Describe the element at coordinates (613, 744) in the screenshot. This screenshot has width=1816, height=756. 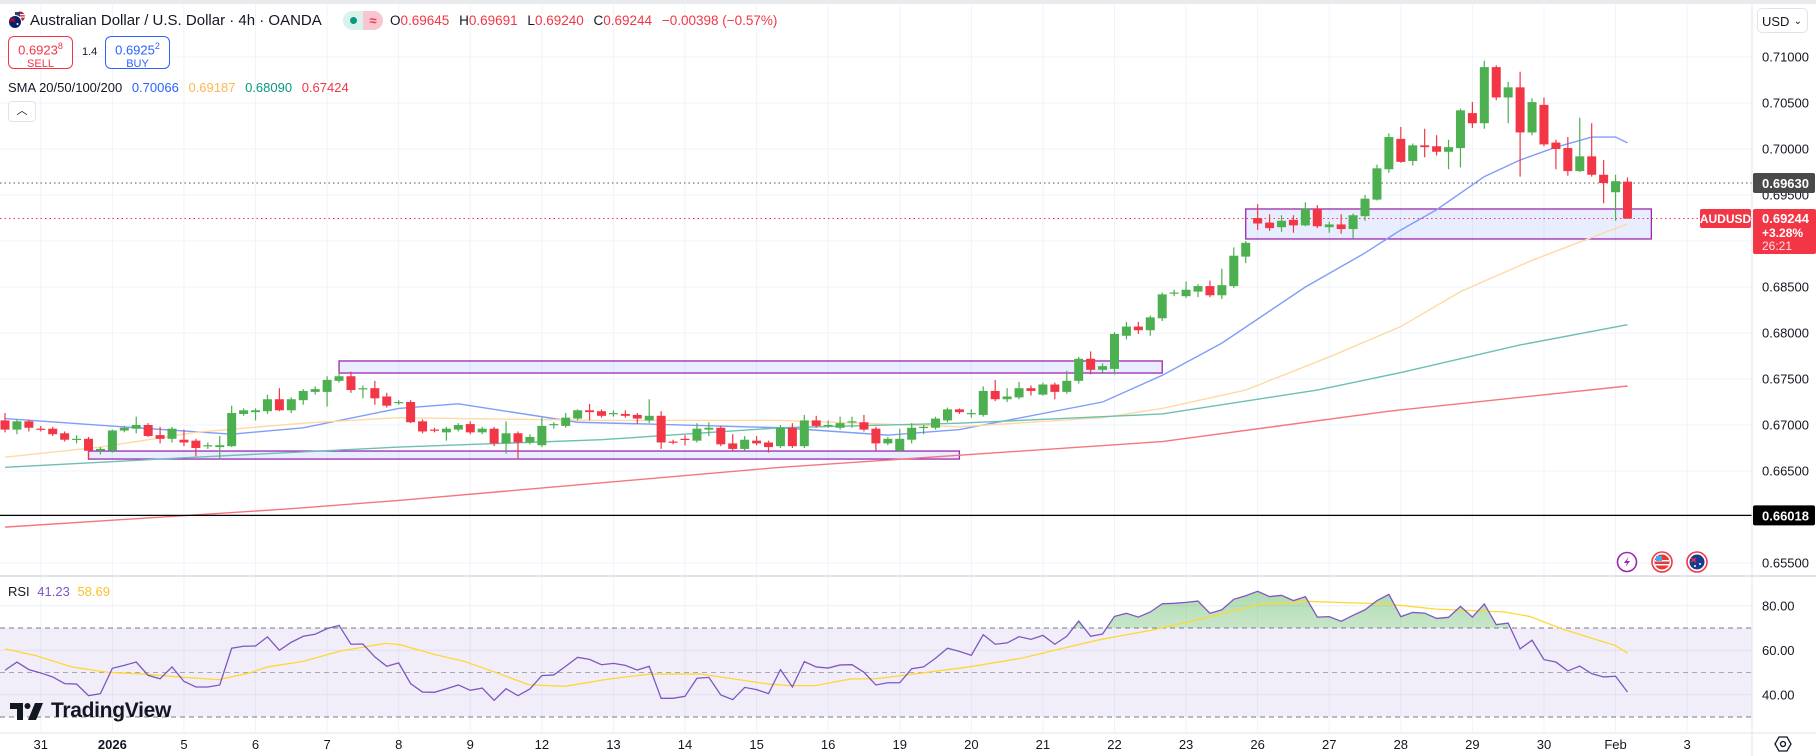
I see `time-tick-label: 13` at that location.